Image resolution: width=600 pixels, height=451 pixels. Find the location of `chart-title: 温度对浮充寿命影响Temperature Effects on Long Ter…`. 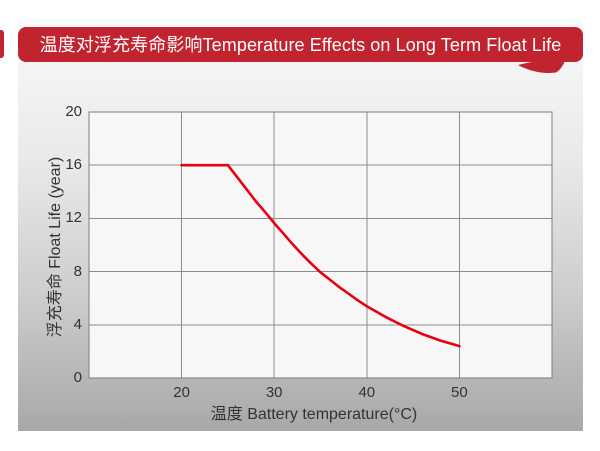

chart-title: 温度对浮充寿命影响Temperature Effects on Long Ter… is located at coordinates (300, 44).